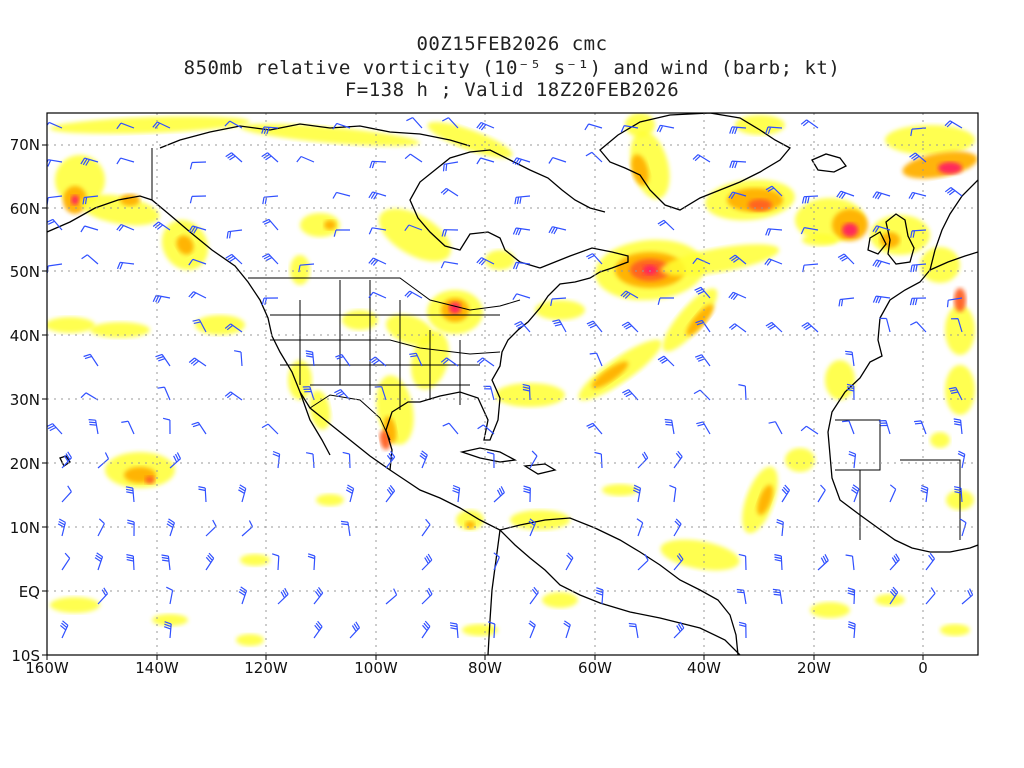 The width and height of the screenshot is (1024, 768). Describe the element at coordinates (25, 336) in the screenshot. I see `lat-label: 40N` at that location.